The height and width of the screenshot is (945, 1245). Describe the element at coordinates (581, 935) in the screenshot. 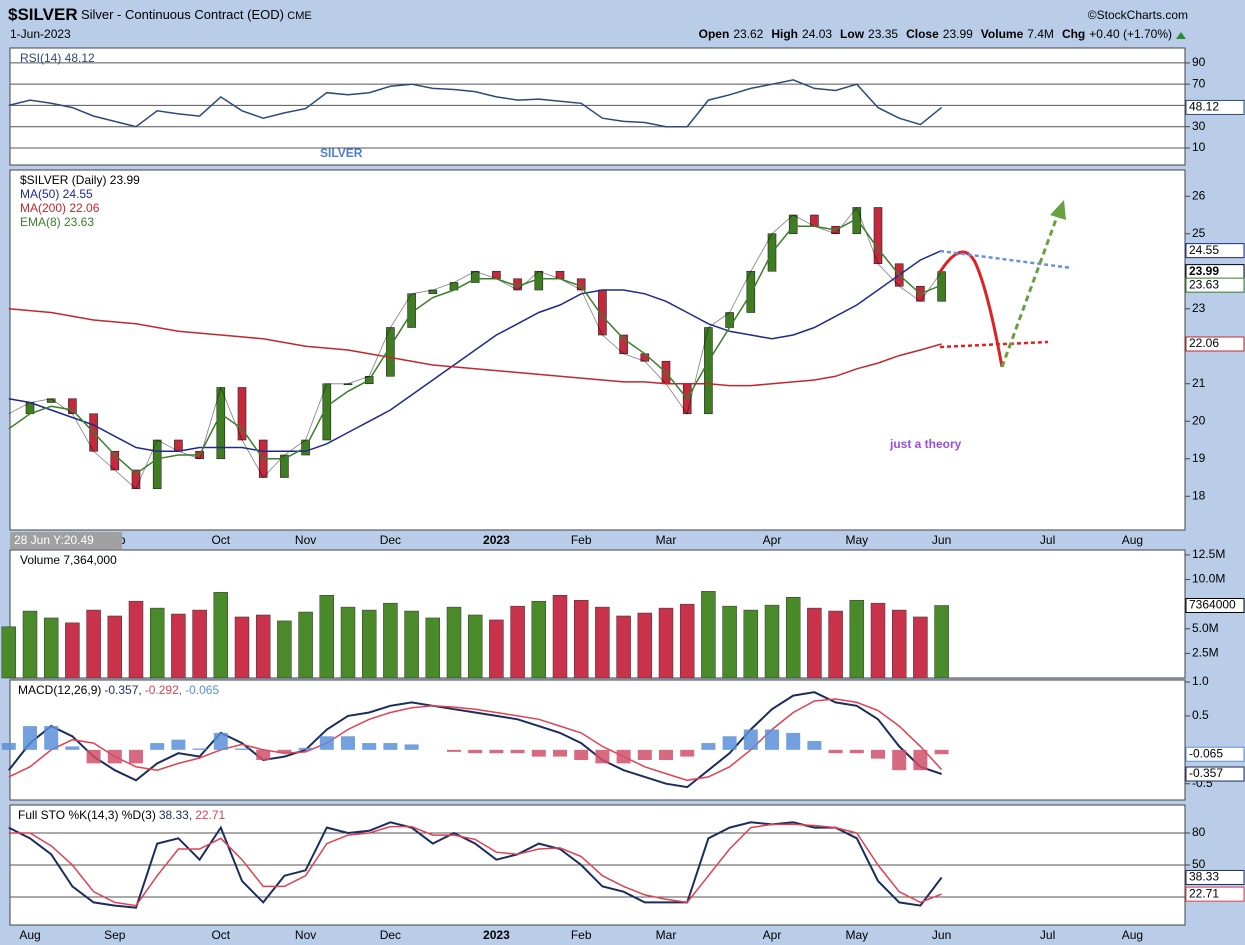

I see `x-tick-label: Feb` at that location.